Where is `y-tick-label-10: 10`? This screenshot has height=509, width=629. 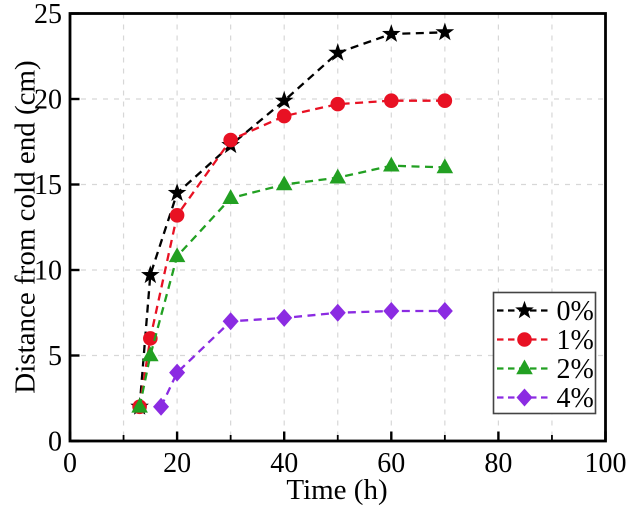 y-tick-label-10: 10 is located at coordinates (48, 271).